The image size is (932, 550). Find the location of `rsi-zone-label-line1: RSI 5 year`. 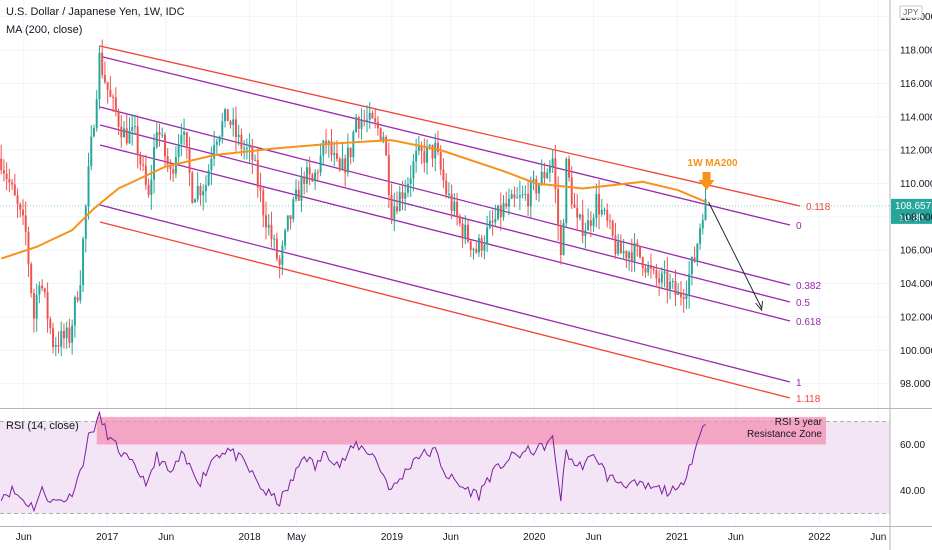

rsi-zone-label-line1: RSI 5 year is located at coordinates (799, 422).